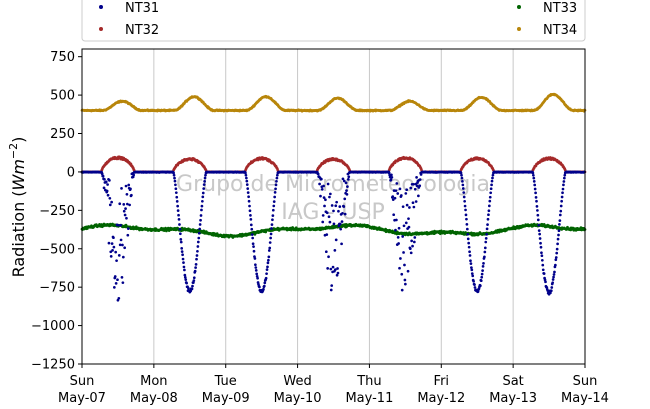 This screenshot has width=650, height=409. Describe the element at coordinates (142, 8) in the screenshot. I see `legend-label-nt31: NT31` at that location.